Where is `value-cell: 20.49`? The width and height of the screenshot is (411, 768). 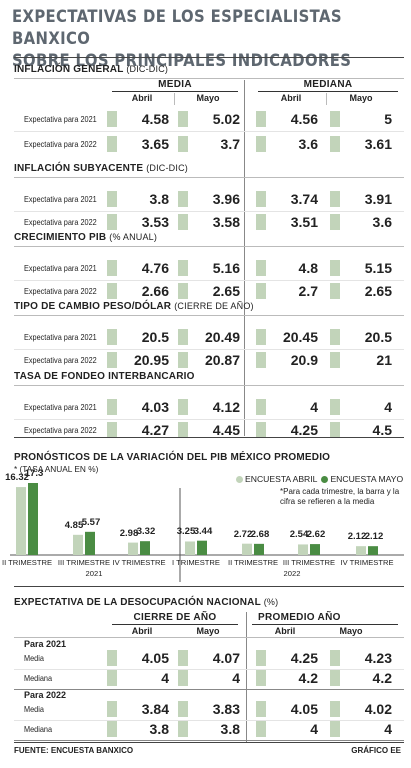 value-cell: 20.49 is located at coordinates (211, 337).